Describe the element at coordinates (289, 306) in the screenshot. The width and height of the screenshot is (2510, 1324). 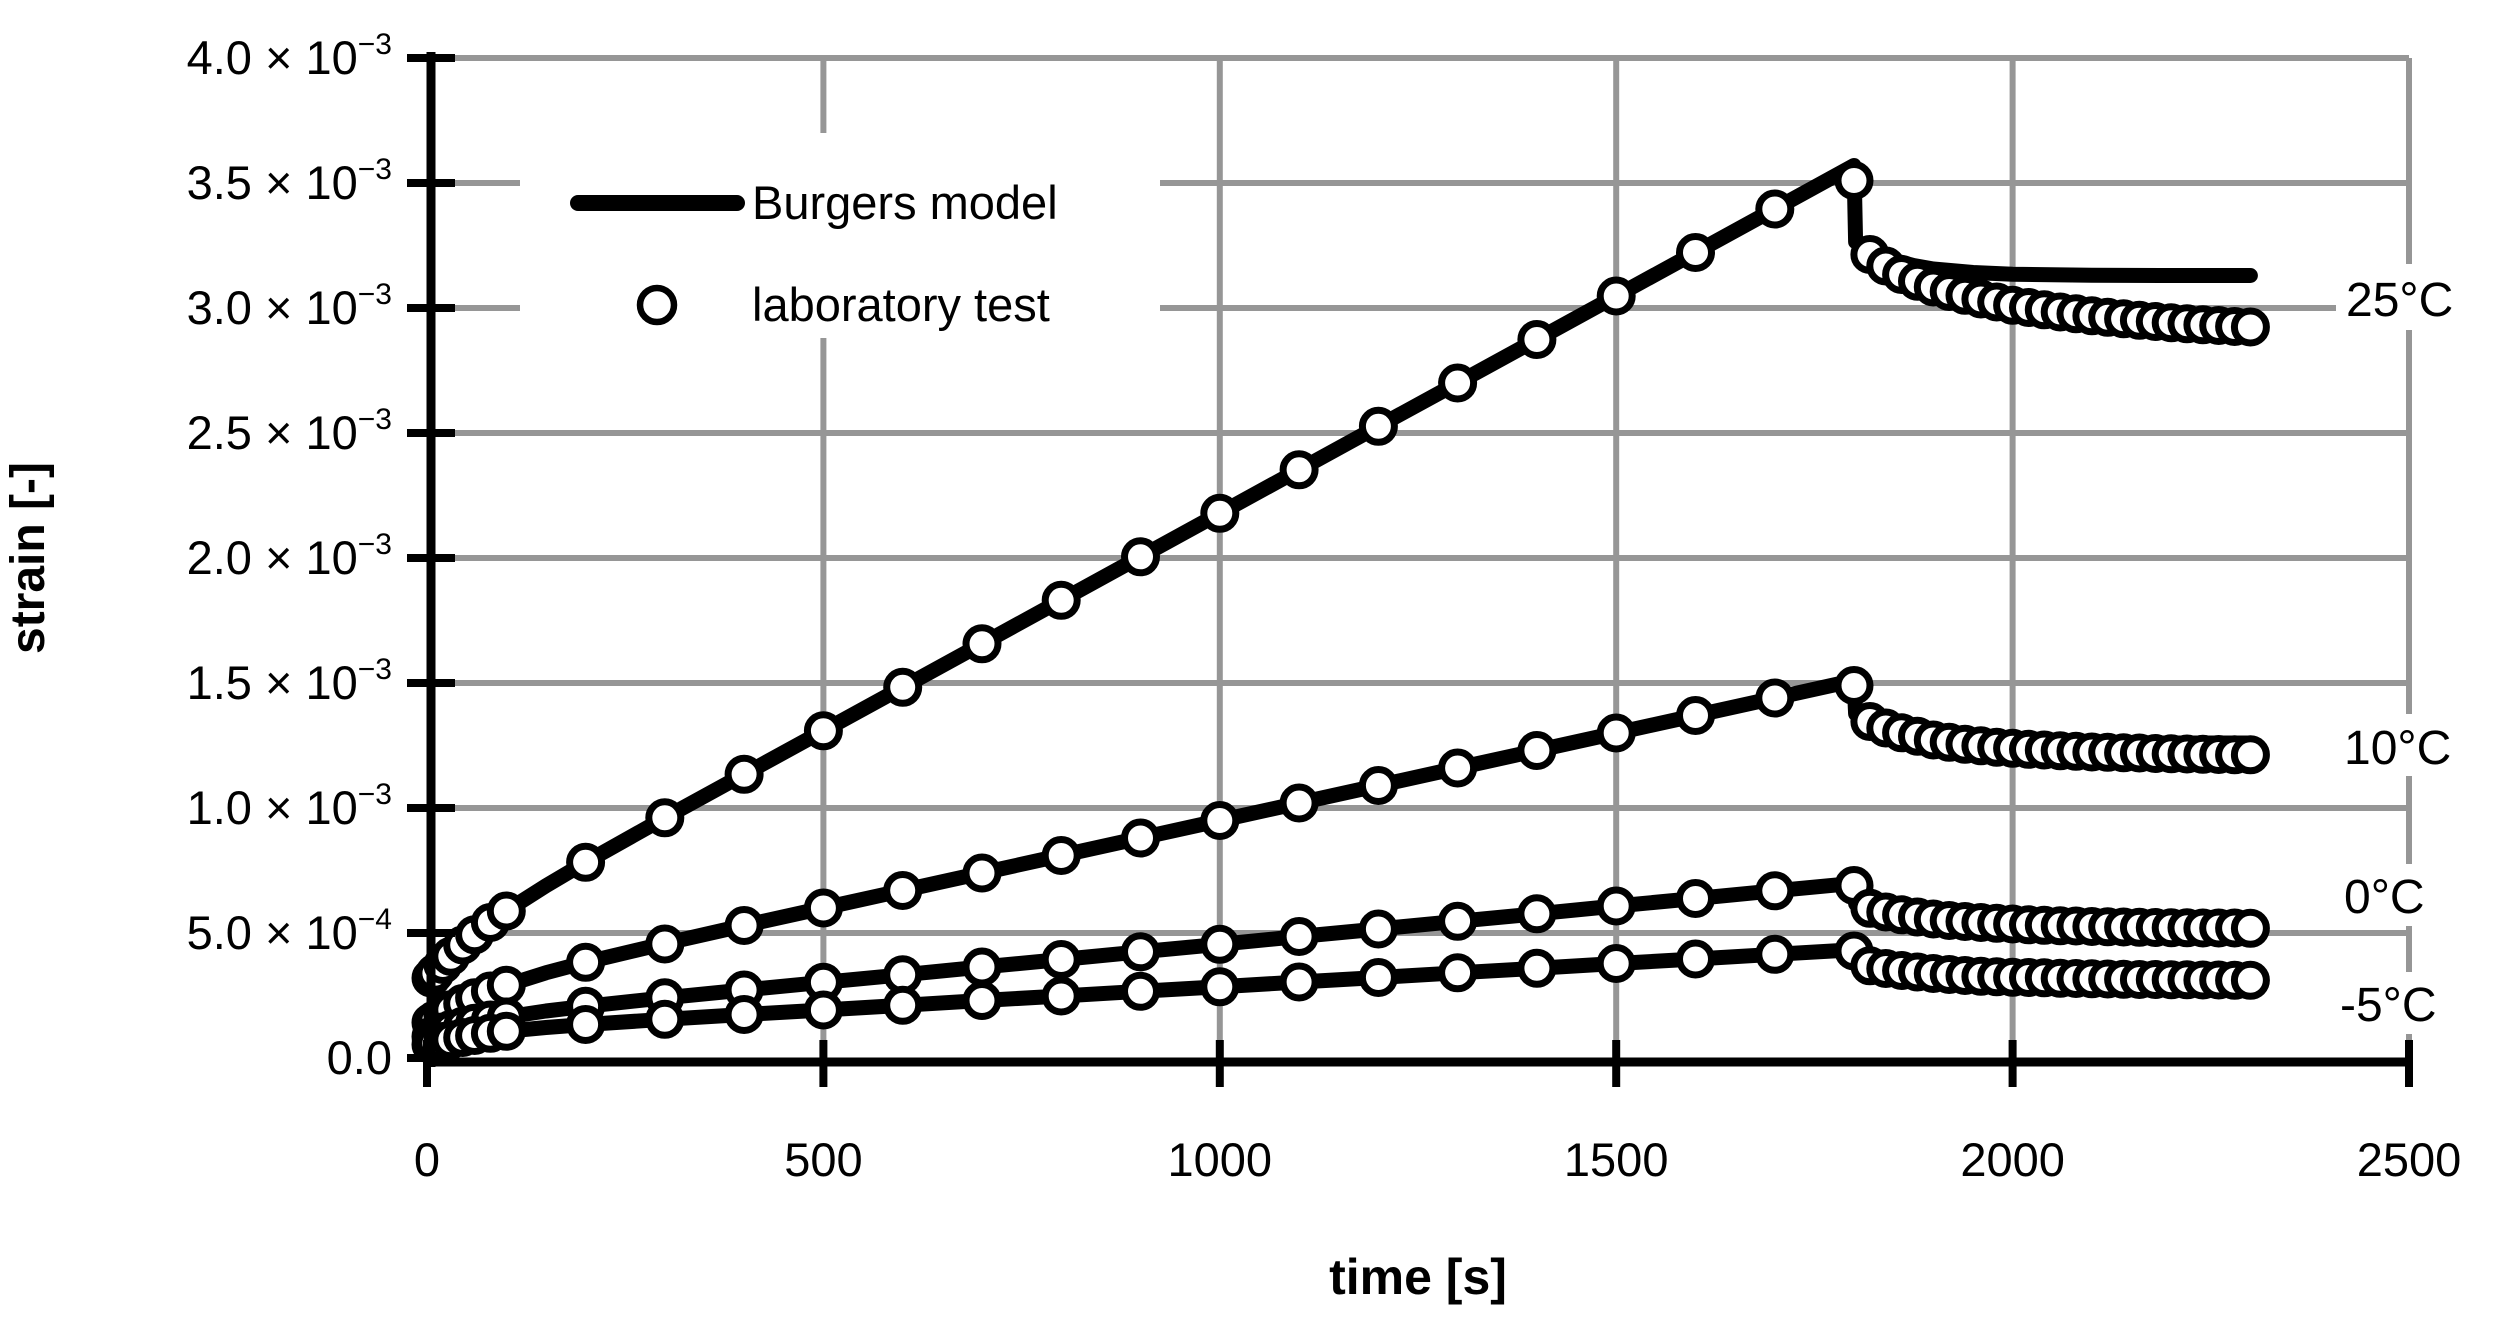
I see `y-tick-label: 3.0 × 10⁻³` at that location.